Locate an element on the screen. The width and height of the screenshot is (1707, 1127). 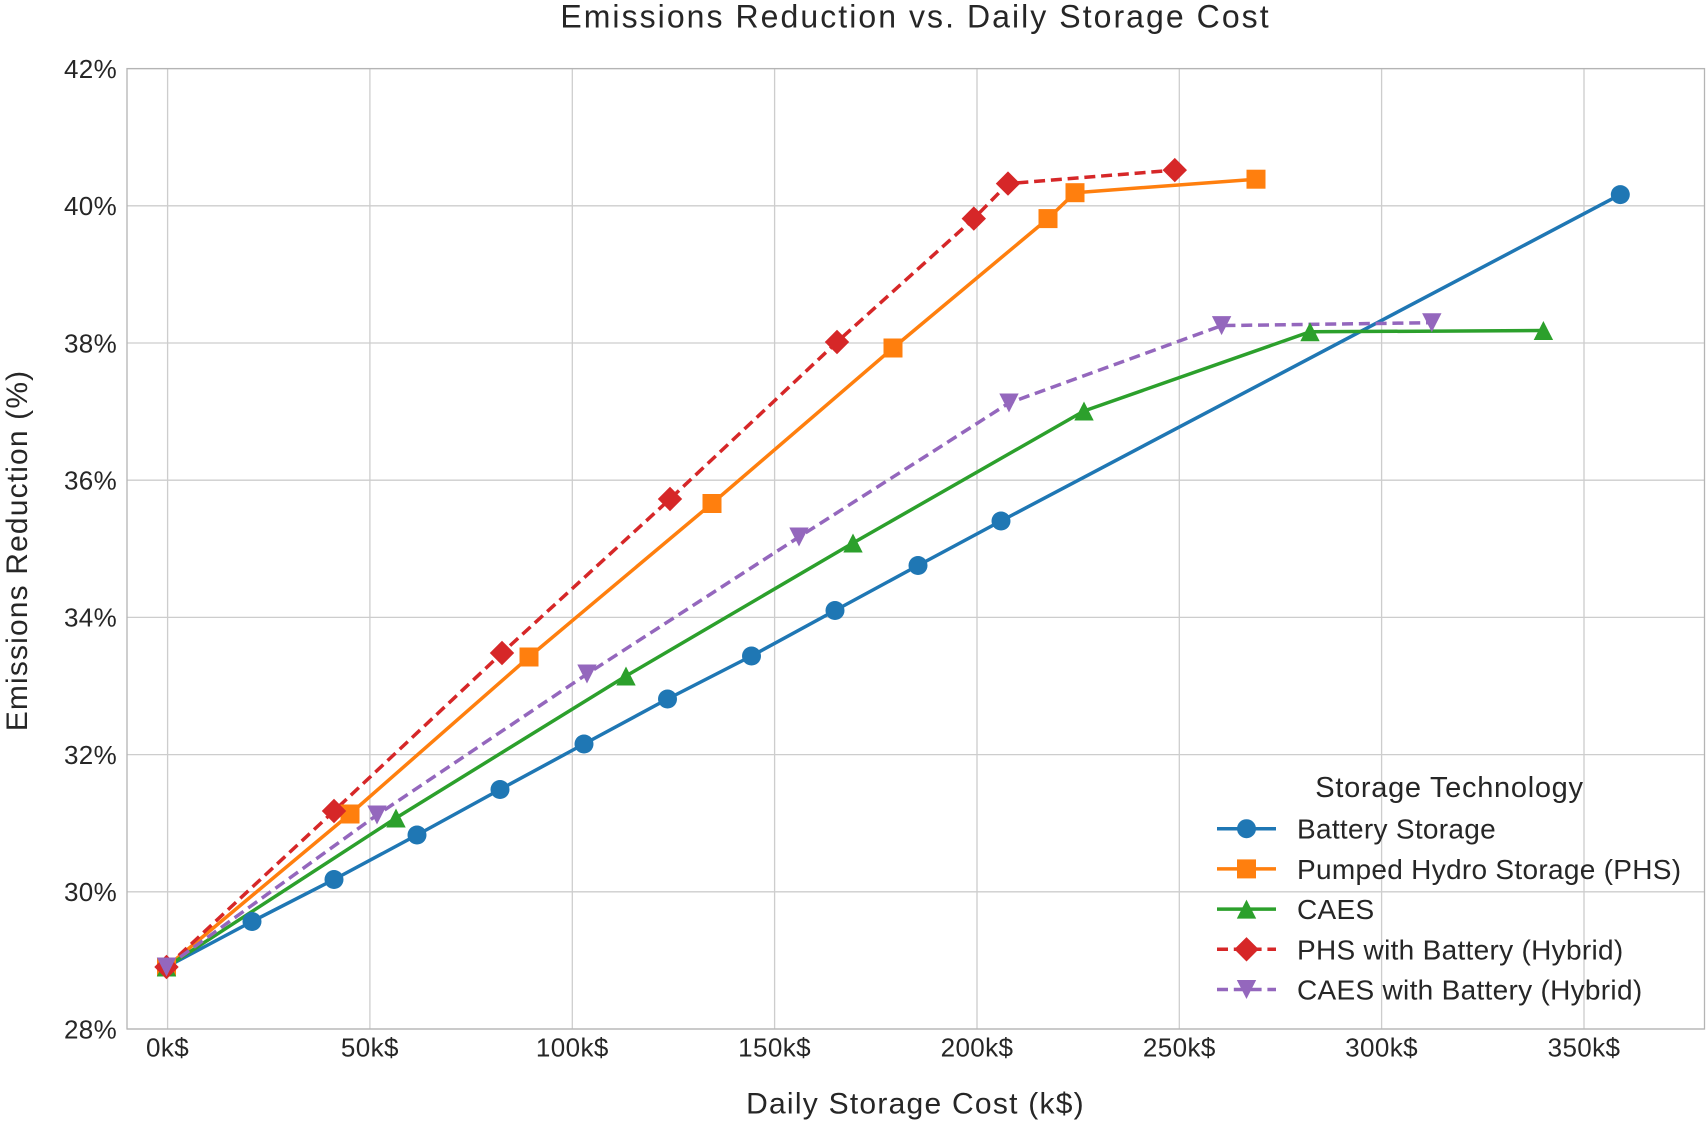
svg-text: CAES with Battery (Hybrid) is located at coordinates (1469, 990).